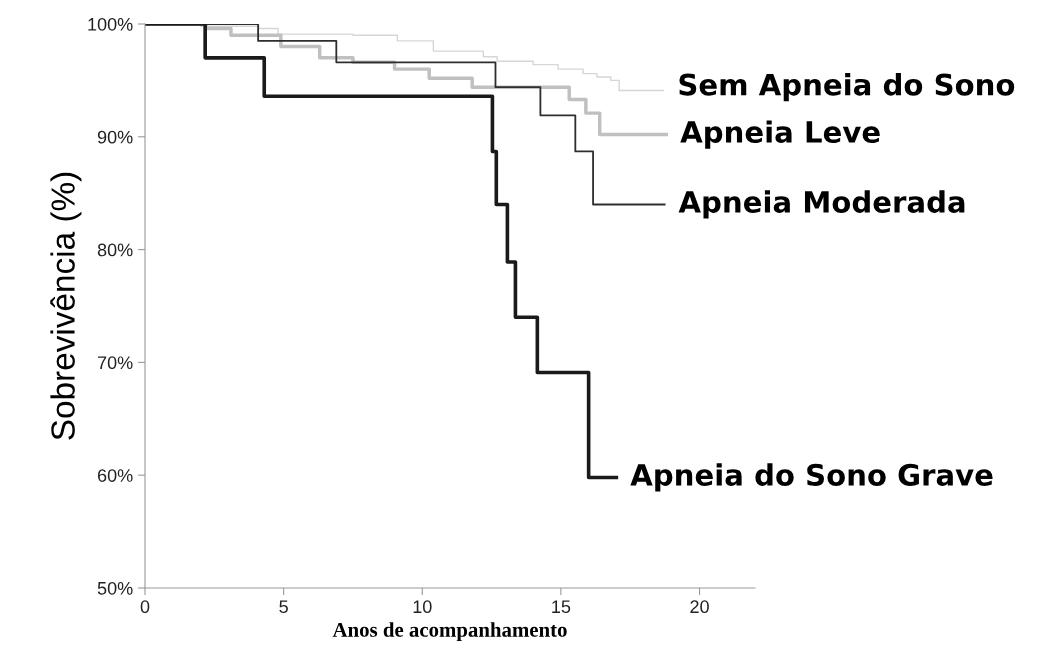 This screenshot has height=658, width=1061. Describe the element at coordinates (110, 24) in the screenshot. I see `y-tick-label: 100%` at that location.